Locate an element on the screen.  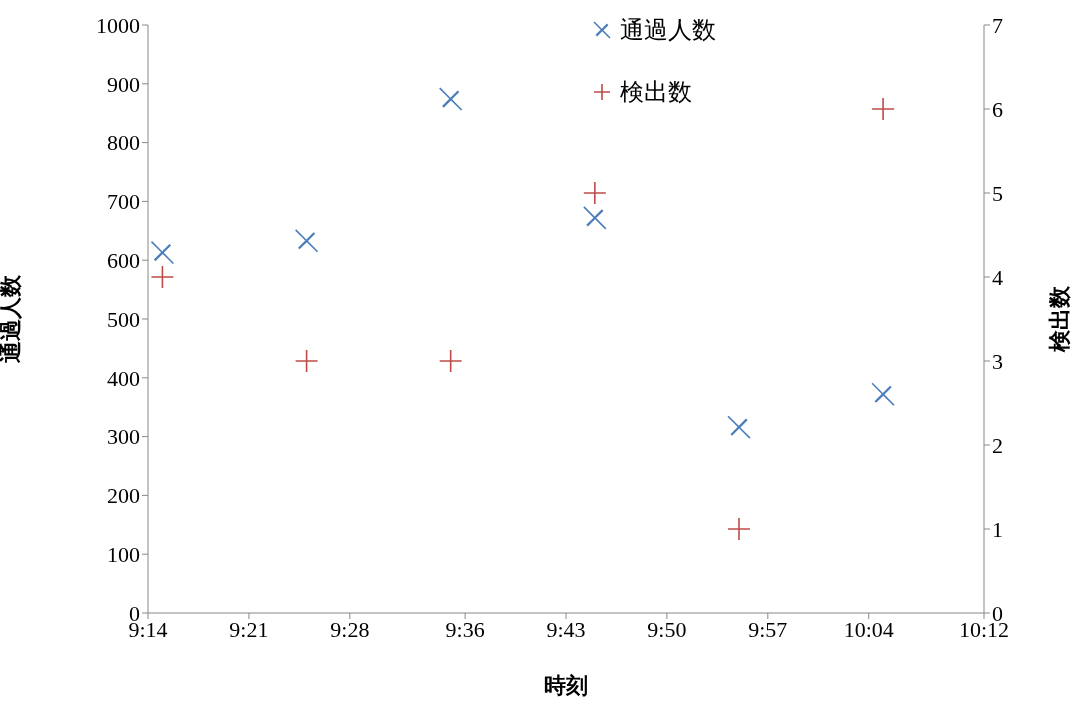
x-tick-label: 9:21 is located at coordinates (249, 629).